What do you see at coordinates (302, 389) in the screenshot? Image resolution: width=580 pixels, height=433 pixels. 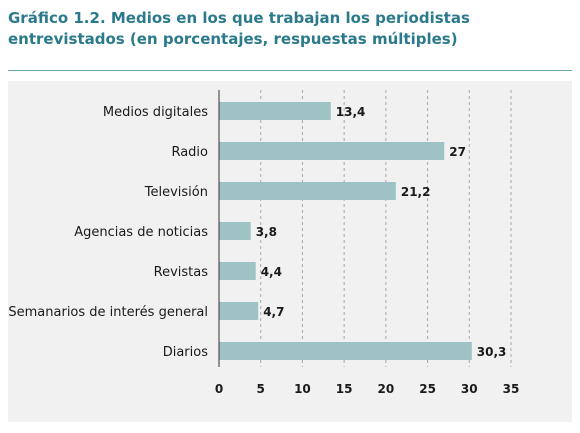 I see `x-tick-label: 10` at bounding box center [302, 389].